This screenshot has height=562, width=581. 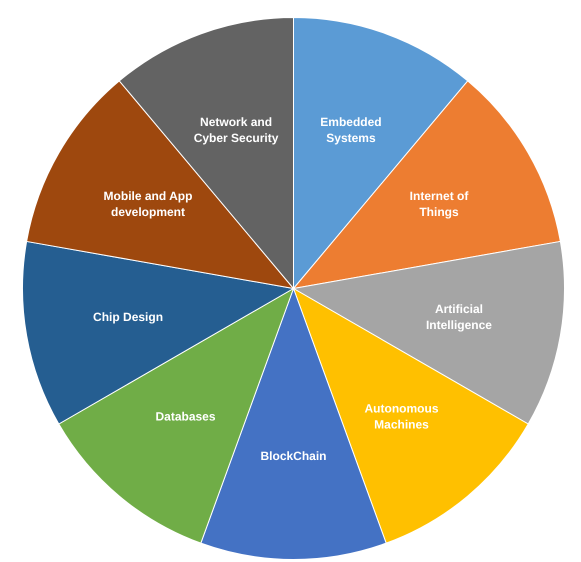 What do you see at coordinates (440, 203) in the screenshot?
I see `slice-label: Internet of Things` at bounding box center [440, 203].